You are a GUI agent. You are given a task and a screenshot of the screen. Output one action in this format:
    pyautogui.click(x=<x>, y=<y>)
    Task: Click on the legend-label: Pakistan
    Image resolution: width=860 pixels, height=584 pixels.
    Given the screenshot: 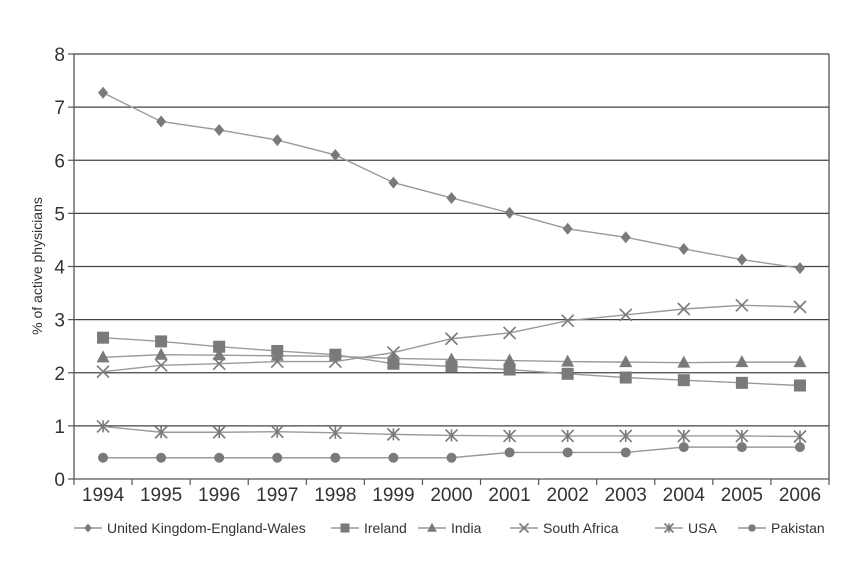 What is the action you would take?
    pyautogui.click(x=798, y=528)
    